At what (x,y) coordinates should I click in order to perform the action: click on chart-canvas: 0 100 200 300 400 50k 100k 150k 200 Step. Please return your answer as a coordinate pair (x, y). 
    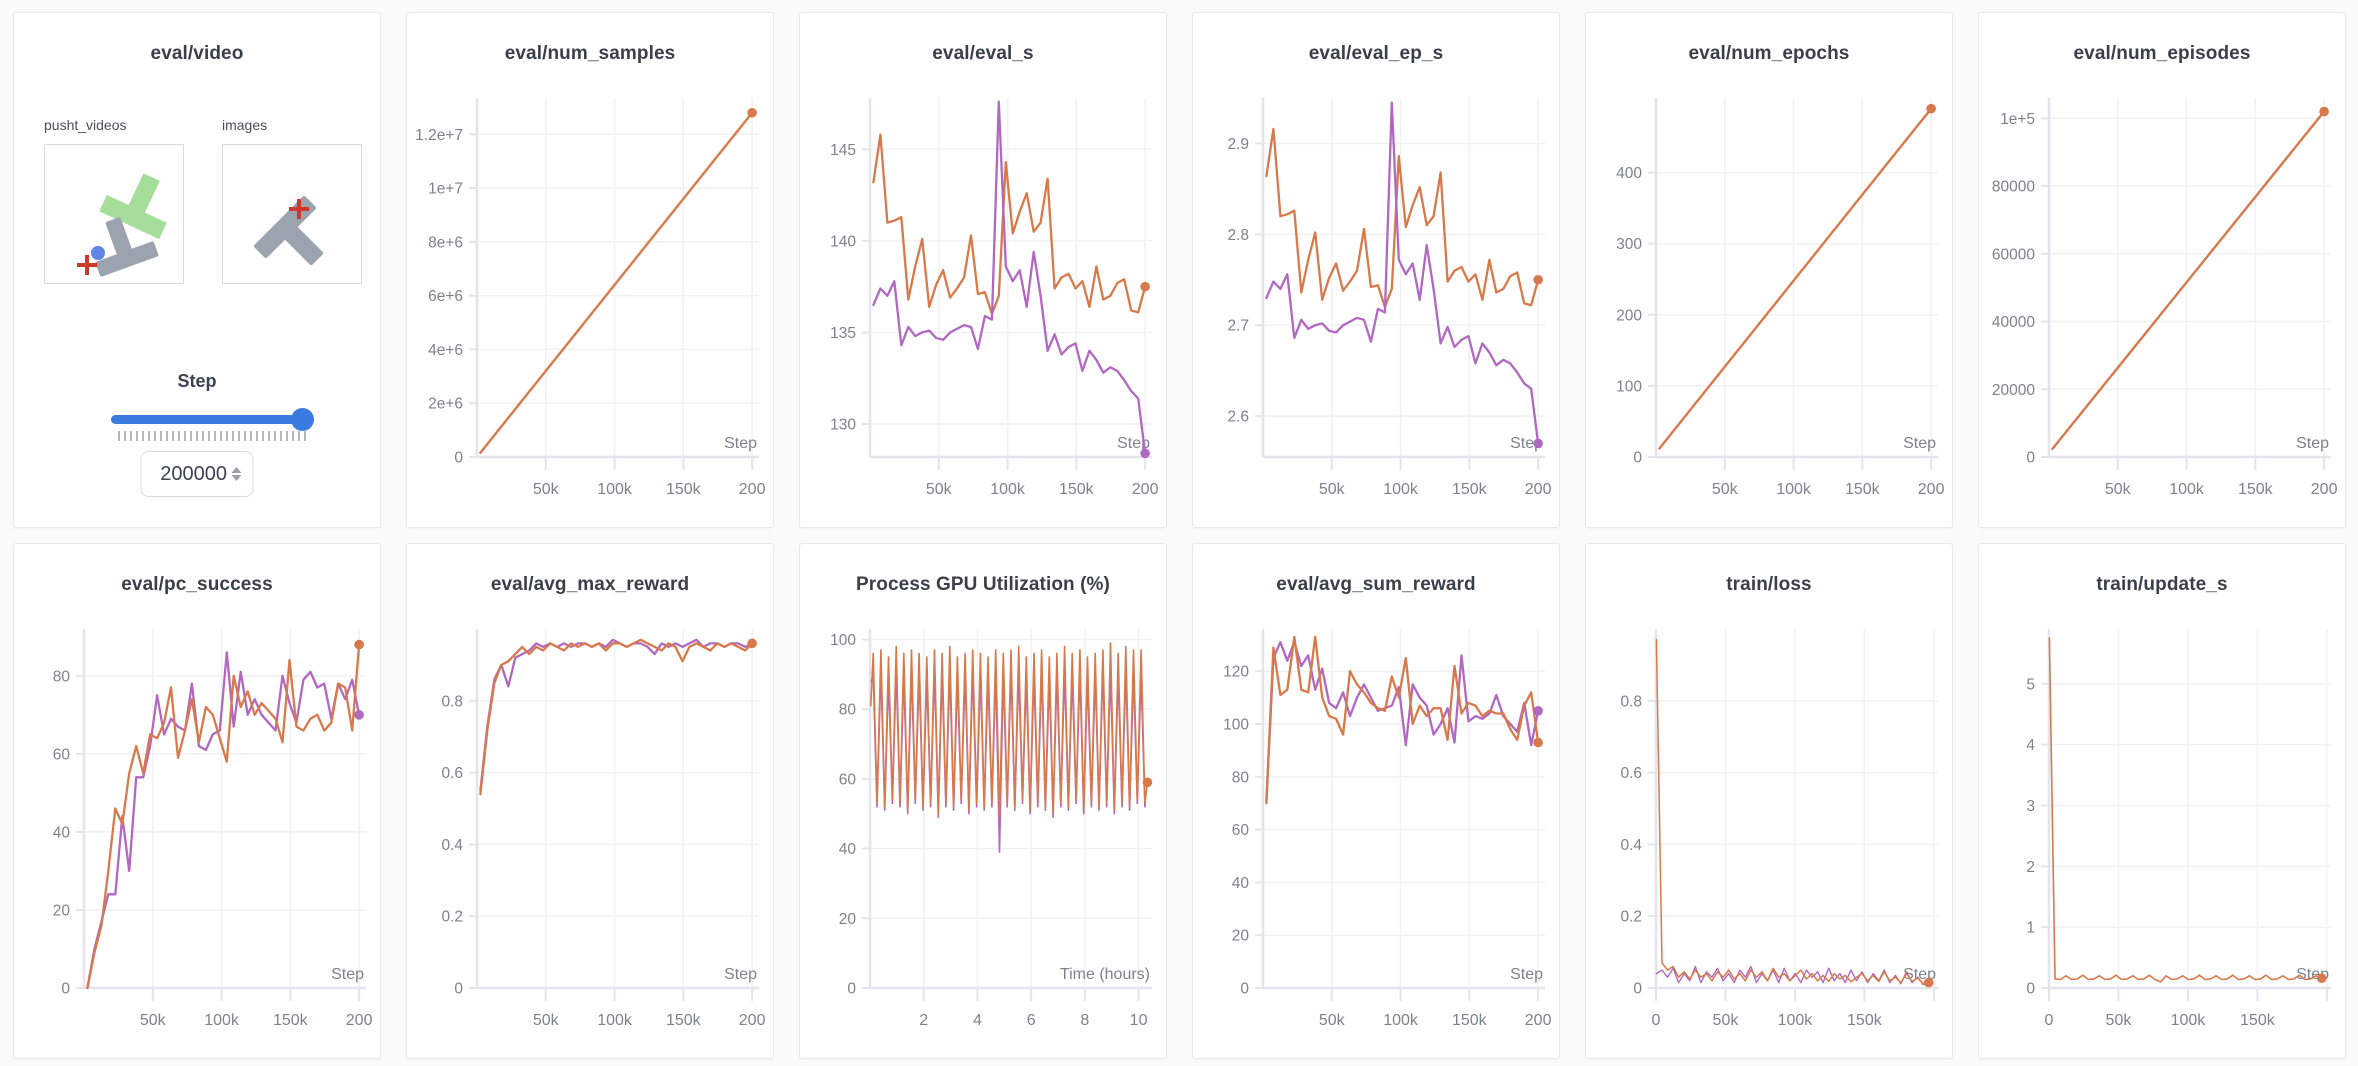
    Looking at the image, I should click on (1769, 270).